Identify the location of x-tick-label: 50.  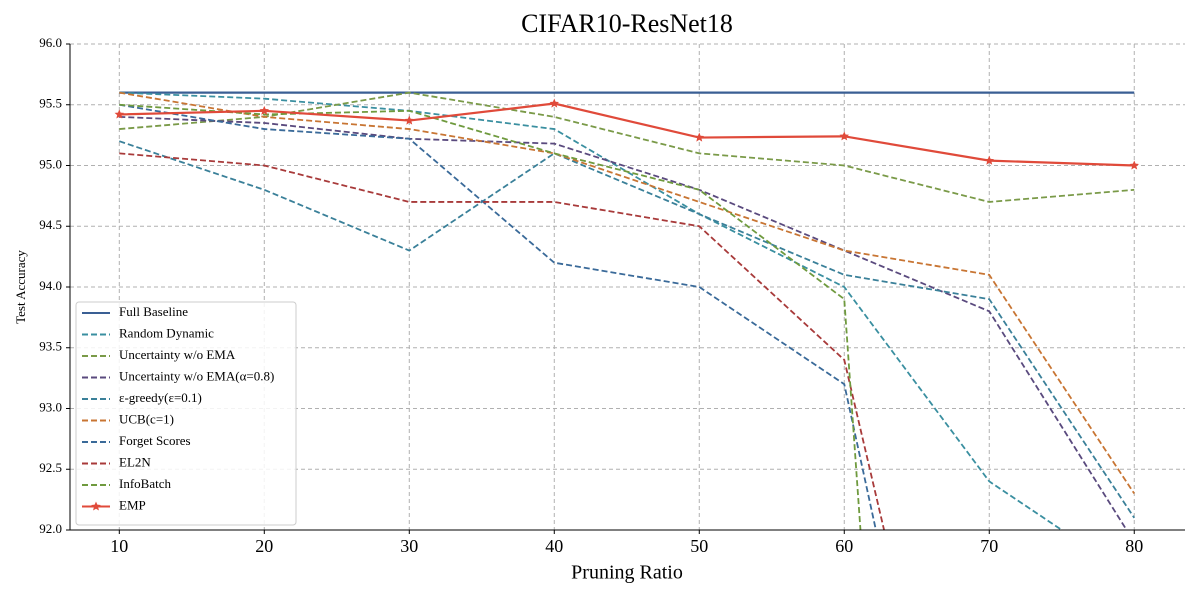
(699, 546).